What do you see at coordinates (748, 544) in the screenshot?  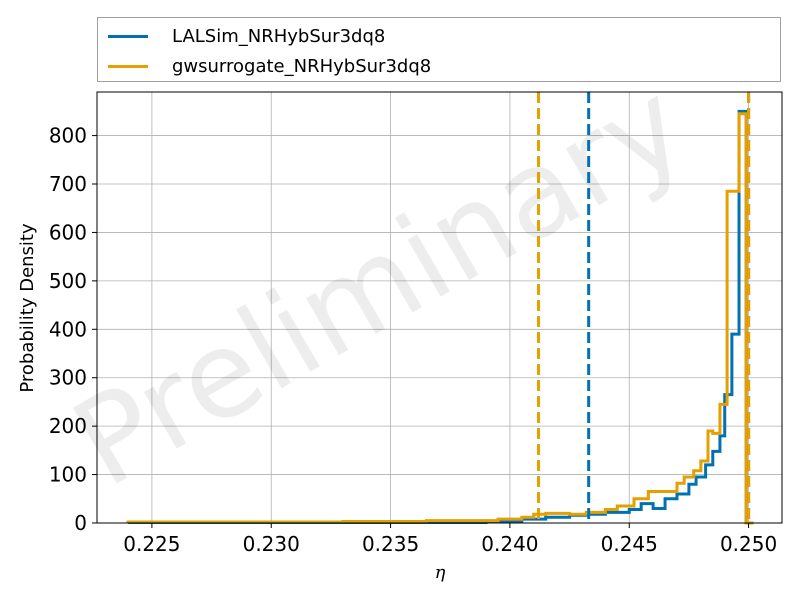 I see `x-tick-label: 0.250` at bounding box center [748, 544].